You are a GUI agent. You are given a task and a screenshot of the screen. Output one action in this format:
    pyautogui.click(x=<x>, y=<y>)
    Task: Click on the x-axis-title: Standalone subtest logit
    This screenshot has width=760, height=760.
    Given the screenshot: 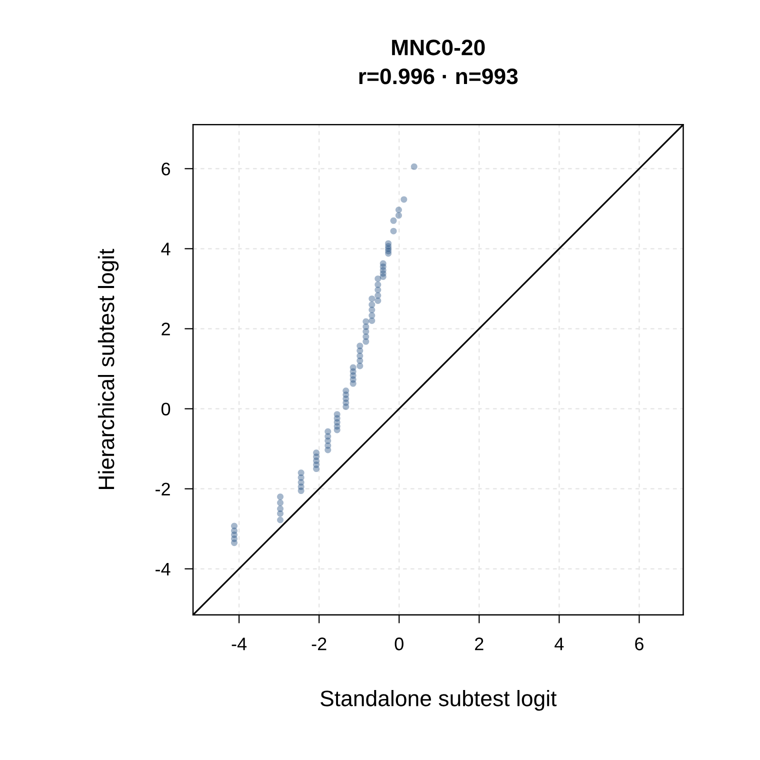 What is the action you would take?
    pyautogui.click(x=438, y=700)
    